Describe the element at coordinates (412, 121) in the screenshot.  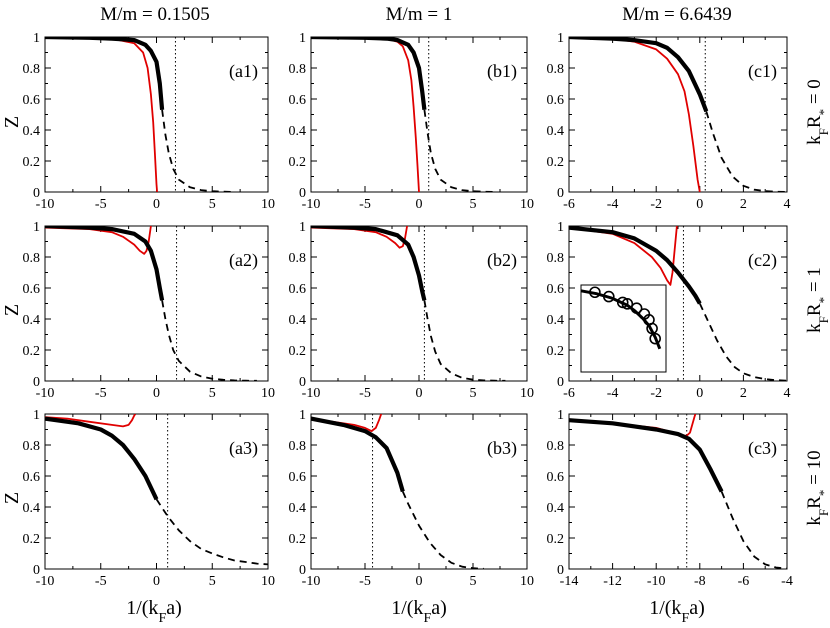
I see `panel-b1: 0 0.2 0.4 0.6 0.8 1 -10 -5 0 5 10 (b1)` at that location.